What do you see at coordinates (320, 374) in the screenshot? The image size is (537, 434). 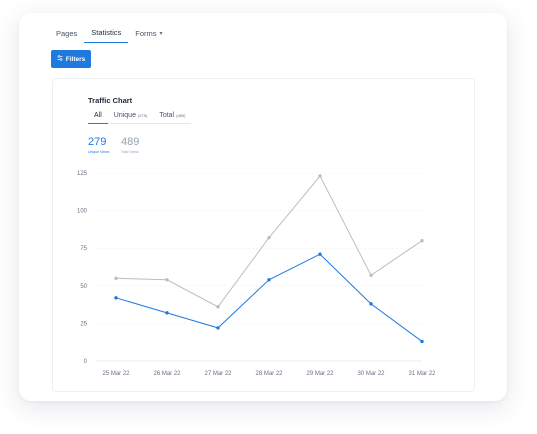 I see `x-tick-label: 29 Mar 22` at bounding box center [320, 374].